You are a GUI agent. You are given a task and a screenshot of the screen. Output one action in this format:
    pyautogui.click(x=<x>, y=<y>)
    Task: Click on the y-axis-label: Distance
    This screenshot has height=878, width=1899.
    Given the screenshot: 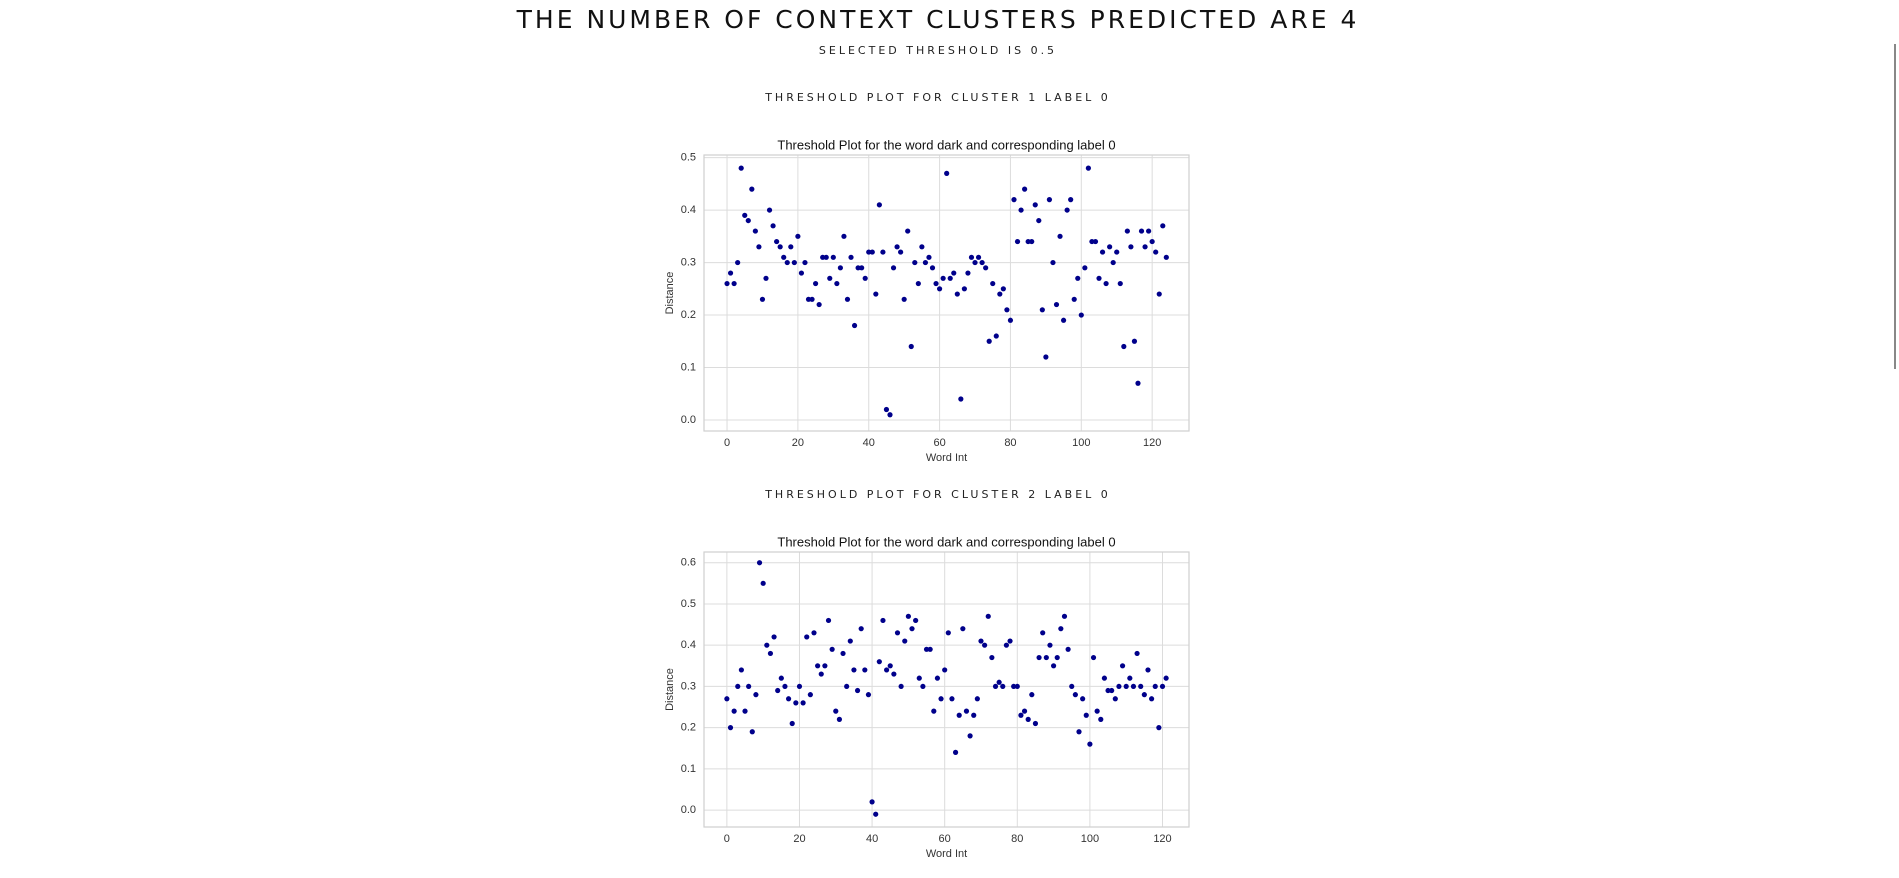 What is the action you would take?
    pyautogui.click(x=670, y=689)
    